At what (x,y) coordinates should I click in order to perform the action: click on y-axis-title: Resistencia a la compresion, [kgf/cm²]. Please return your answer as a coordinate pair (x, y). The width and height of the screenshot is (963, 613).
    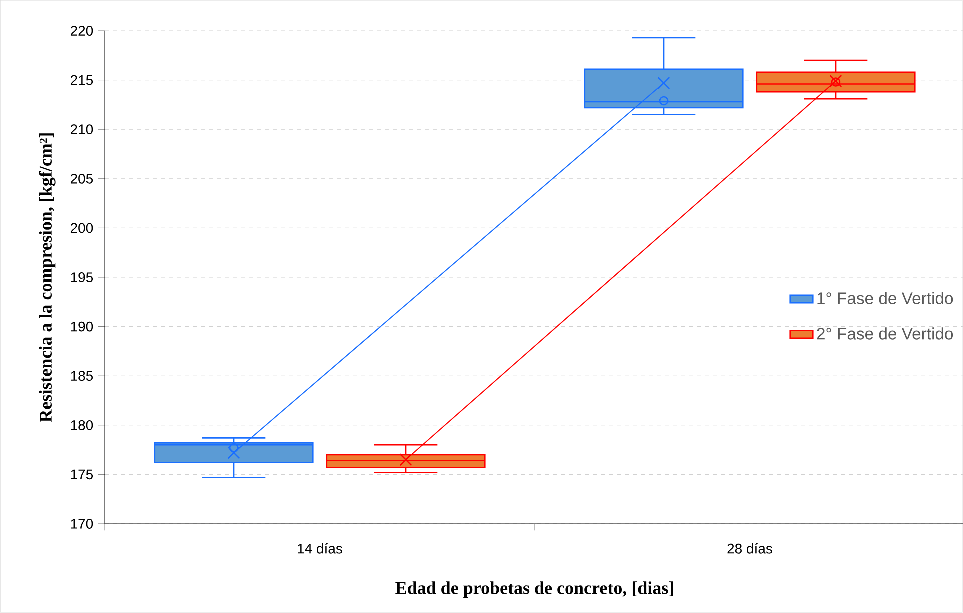
    Looking at the image, I should click on (47, 278).